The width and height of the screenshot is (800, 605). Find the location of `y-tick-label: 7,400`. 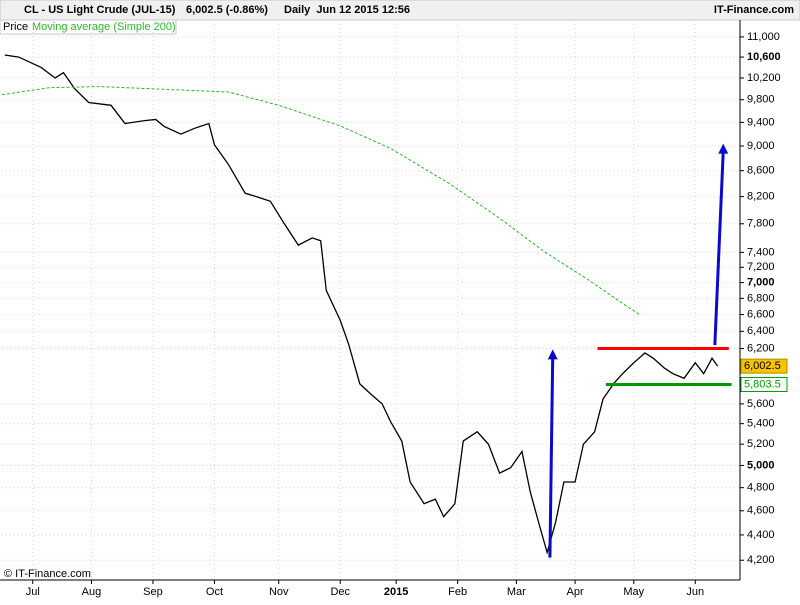

y-tick-label: 7,400 is located at coordinates (761, 252).